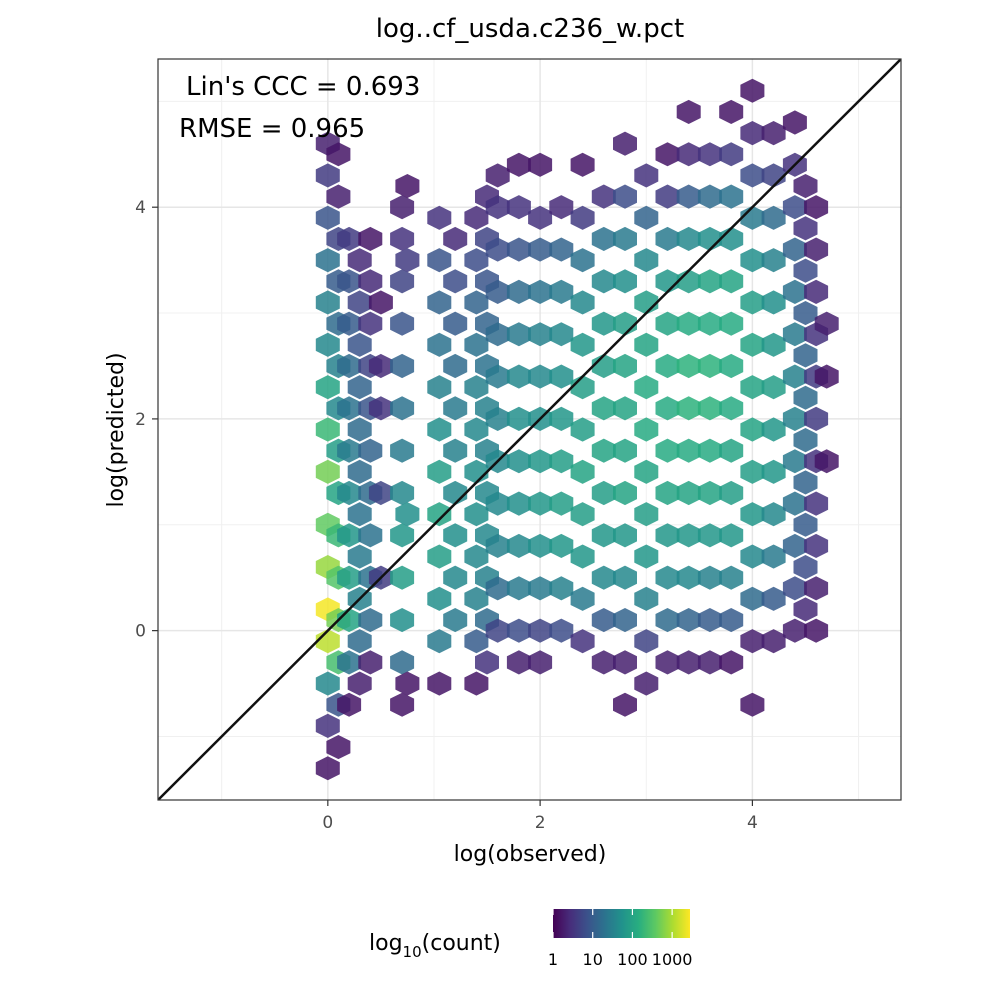 The width and height of the screenshot is (1000, 1000). Describe the element at coordinates (412, 952) in the screenshot. I see `legend-title-subscript: 10` at that location.